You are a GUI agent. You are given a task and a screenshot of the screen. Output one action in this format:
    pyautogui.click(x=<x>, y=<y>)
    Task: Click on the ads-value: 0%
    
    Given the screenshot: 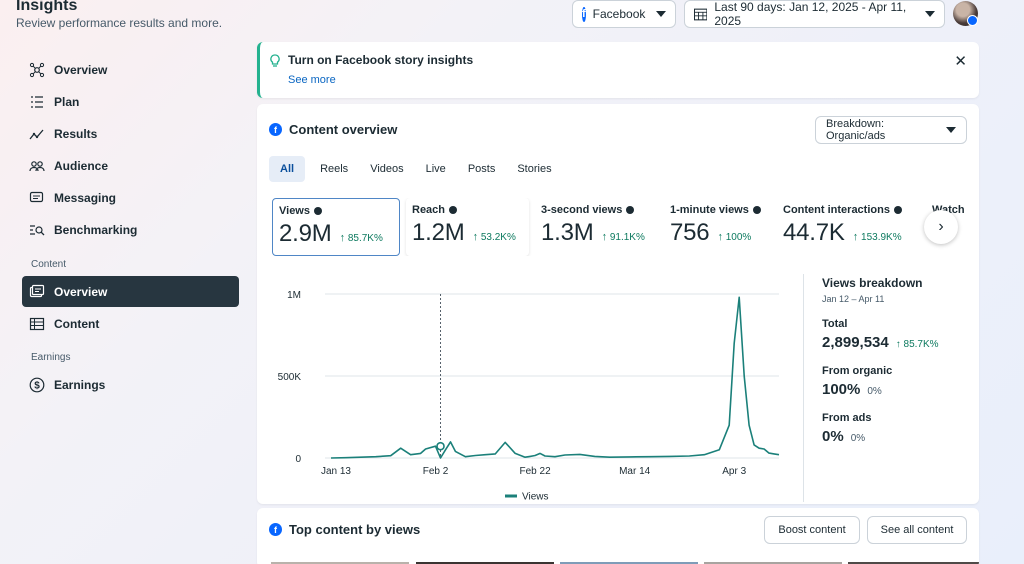 What is the action you would take?
    pyautogui.click(x=833, y=436)
    